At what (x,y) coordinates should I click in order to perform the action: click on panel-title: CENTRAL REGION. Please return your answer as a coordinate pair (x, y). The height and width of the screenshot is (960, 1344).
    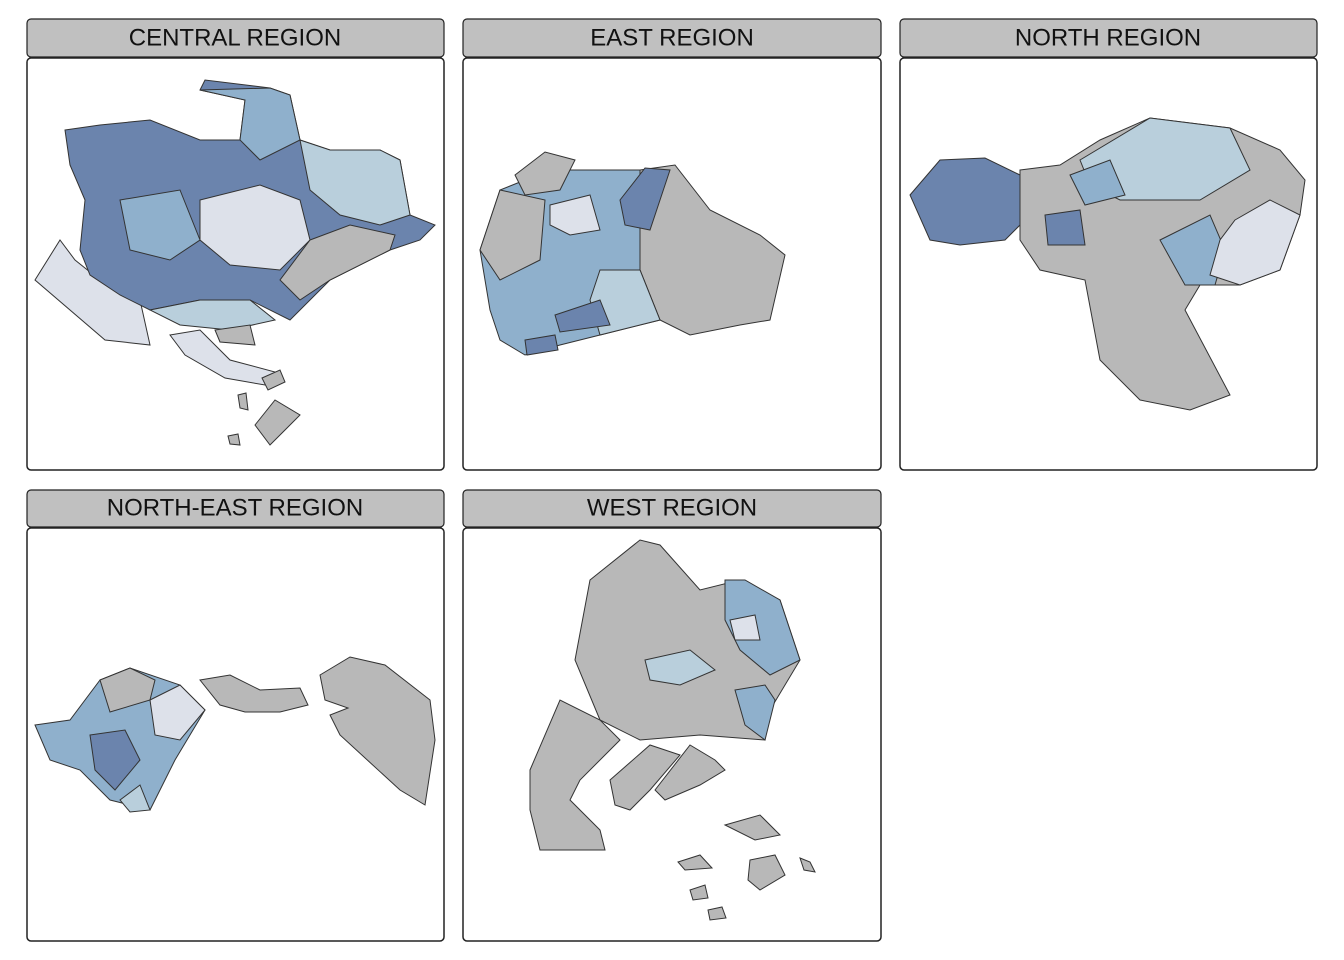
    Looking at the image, I should click on (235, 37).